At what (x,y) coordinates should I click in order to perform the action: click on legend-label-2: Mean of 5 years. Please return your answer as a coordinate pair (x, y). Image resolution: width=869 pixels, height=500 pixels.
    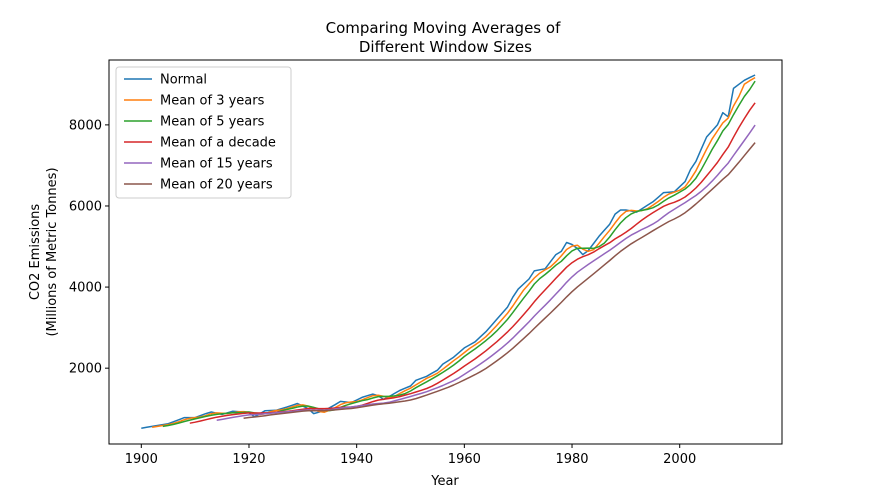
    Looking at the image, I should click on (212, 122).